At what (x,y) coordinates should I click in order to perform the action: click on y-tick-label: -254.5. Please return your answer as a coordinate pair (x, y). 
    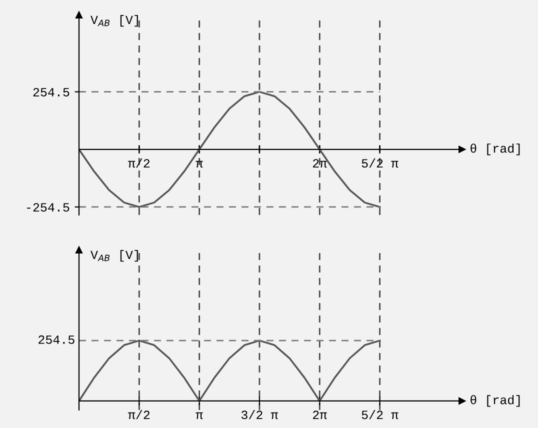
    Looking at the image, I should click on (48, 207).